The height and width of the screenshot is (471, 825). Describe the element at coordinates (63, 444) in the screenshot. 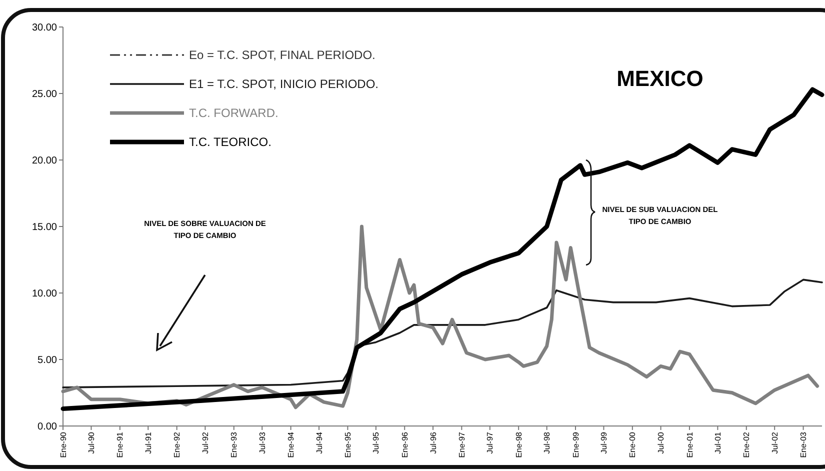

I see `x-tick-label: Ene-90` at that location.